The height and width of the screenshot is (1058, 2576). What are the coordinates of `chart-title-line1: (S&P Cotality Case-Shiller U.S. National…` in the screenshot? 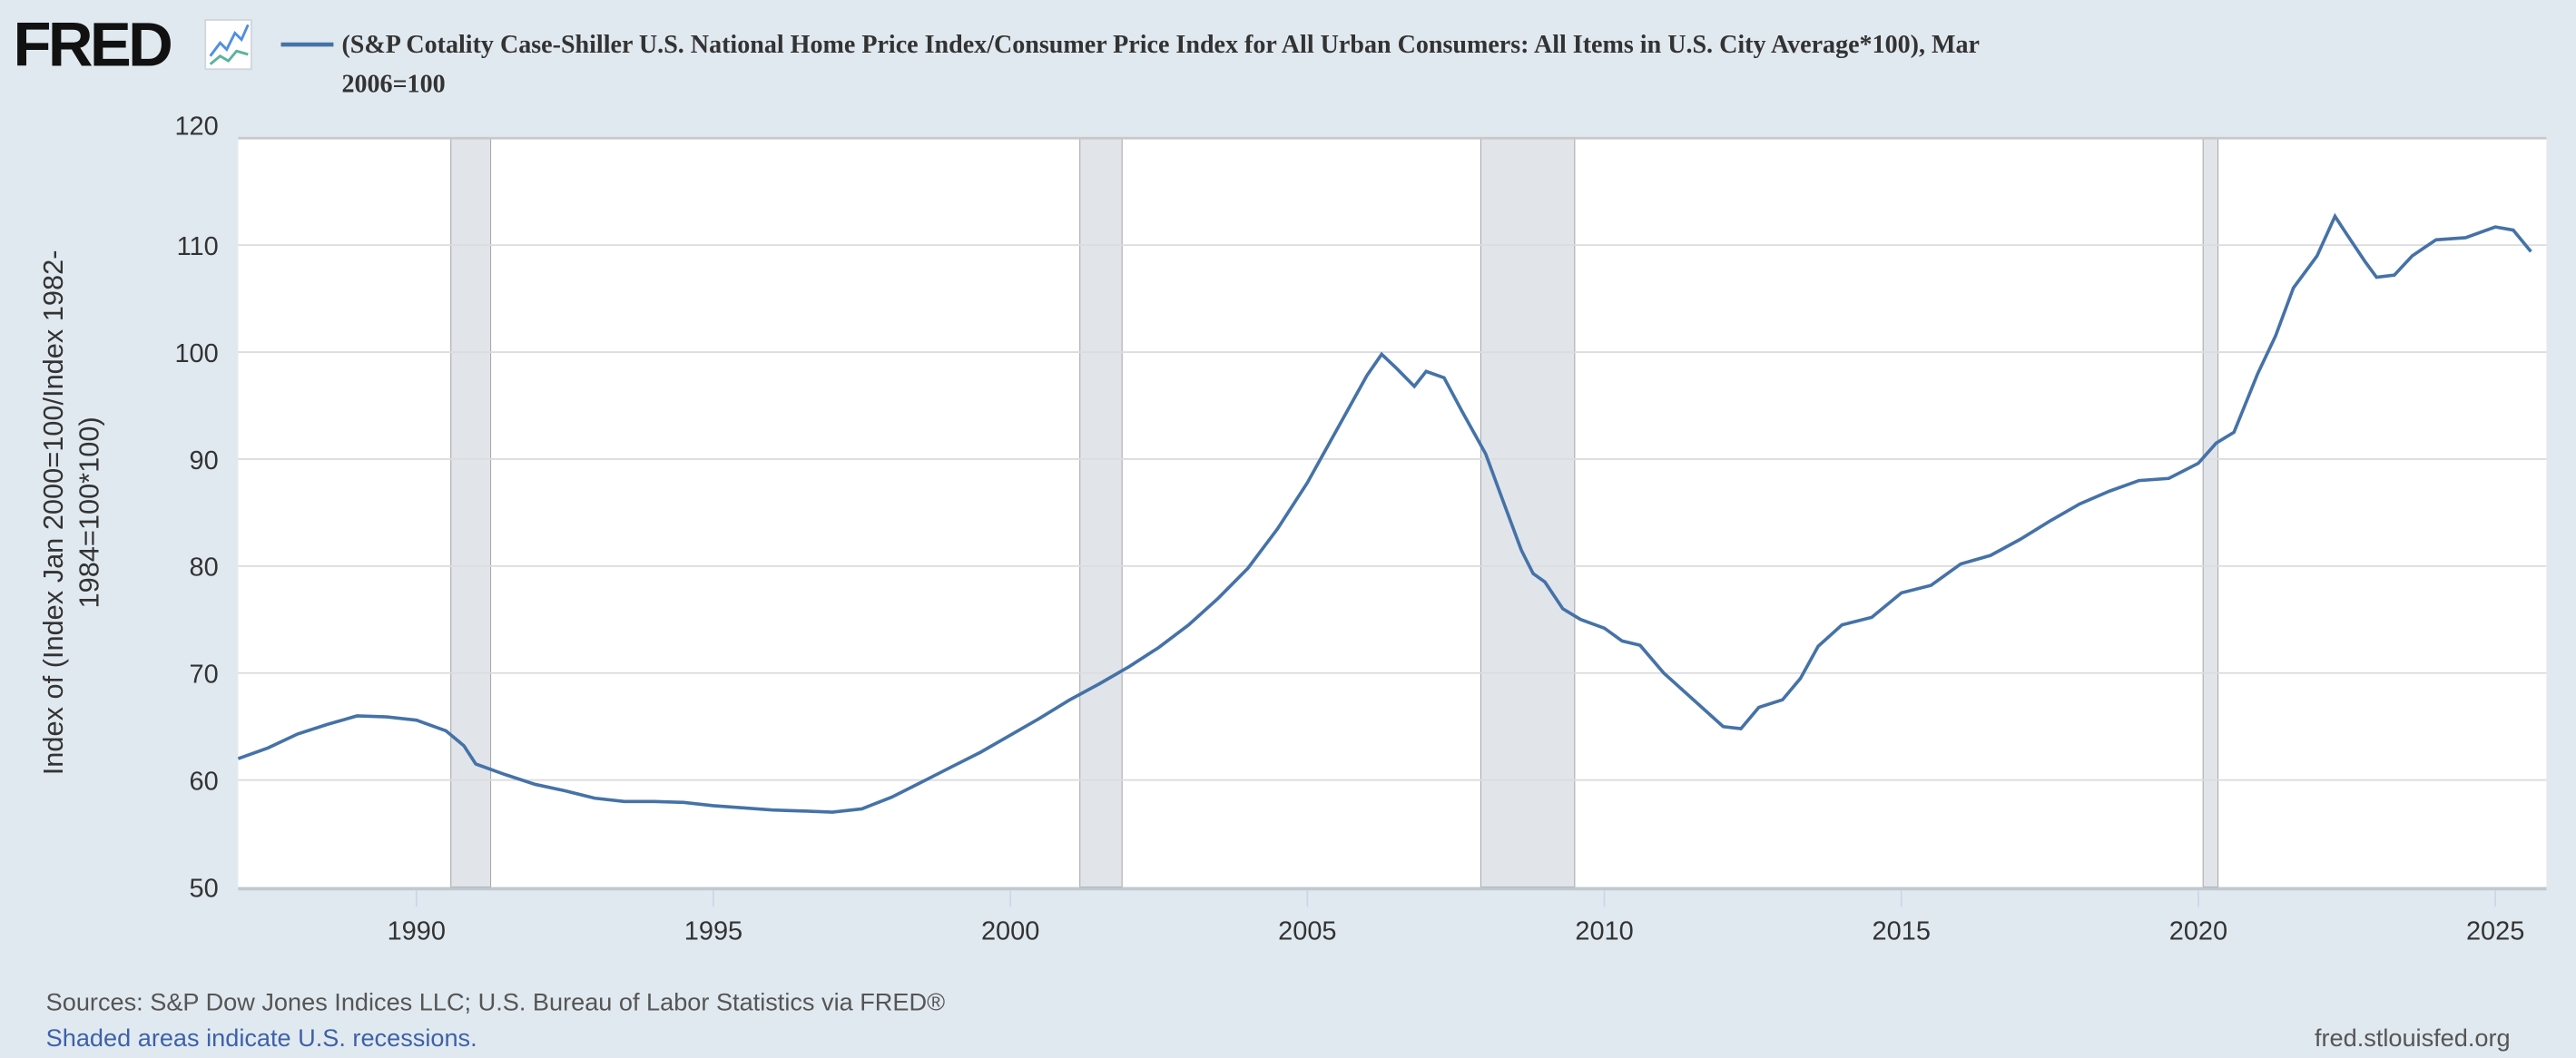 It's located at (1160, 45).